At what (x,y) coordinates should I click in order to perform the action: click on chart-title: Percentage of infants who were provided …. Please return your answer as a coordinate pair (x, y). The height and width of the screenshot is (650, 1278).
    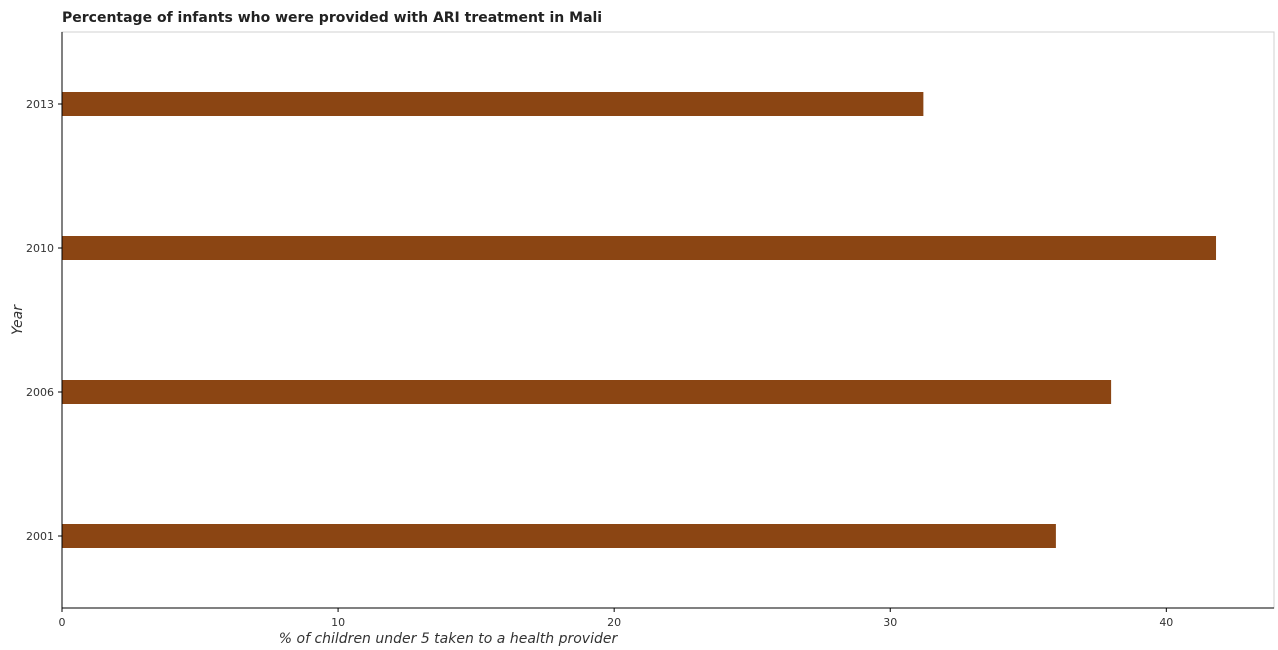
    Looking at the image, I should click on (332, 18).